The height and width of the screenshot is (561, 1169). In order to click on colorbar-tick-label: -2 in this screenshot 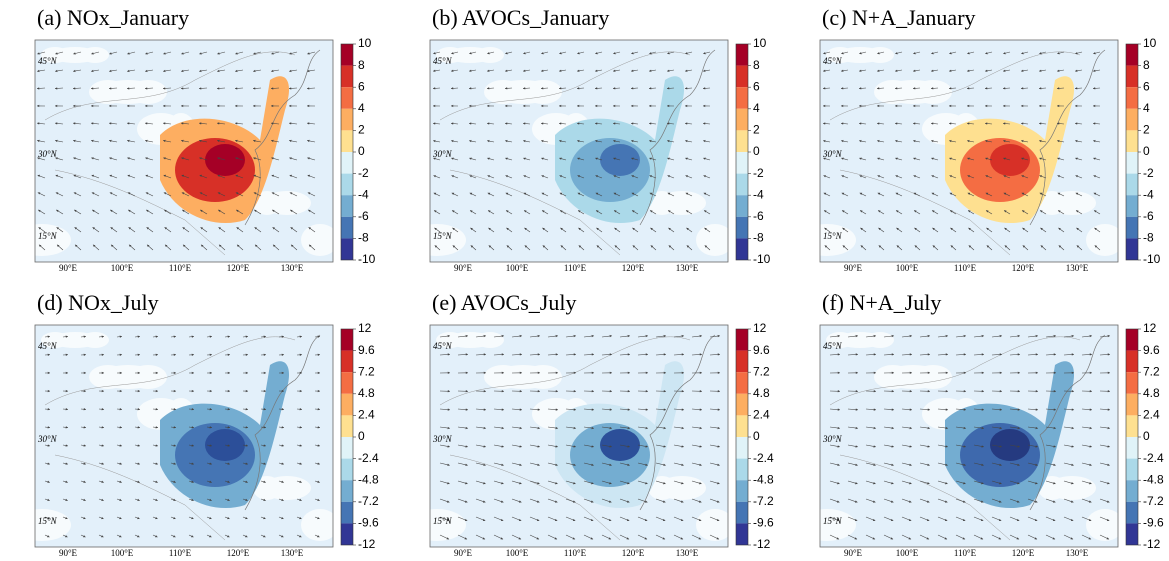, I will do `click(758, 173)`.